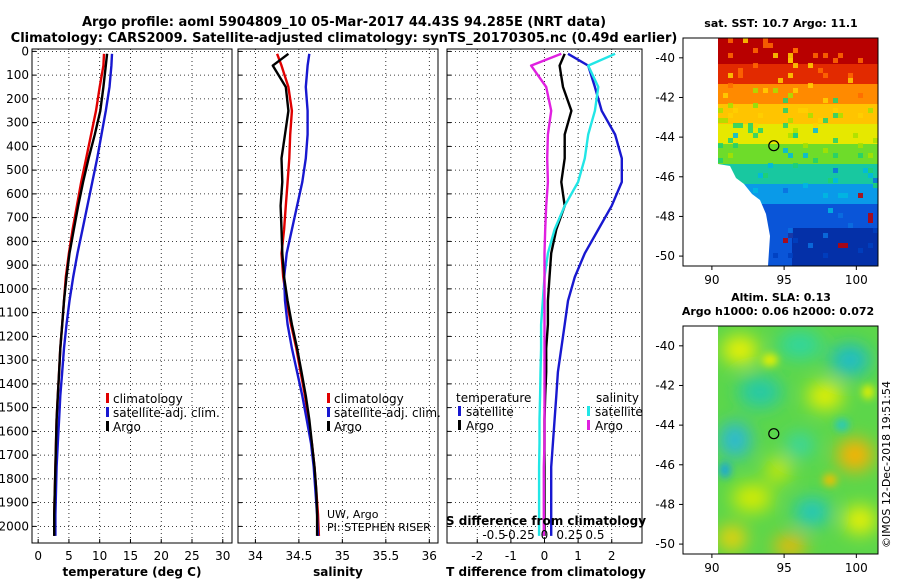 The image size is (900, 580). What do you see at coordinates (17, 146) in the screenshot?
I see `depth-tick-label: 400` at bounding box center [17, 146].